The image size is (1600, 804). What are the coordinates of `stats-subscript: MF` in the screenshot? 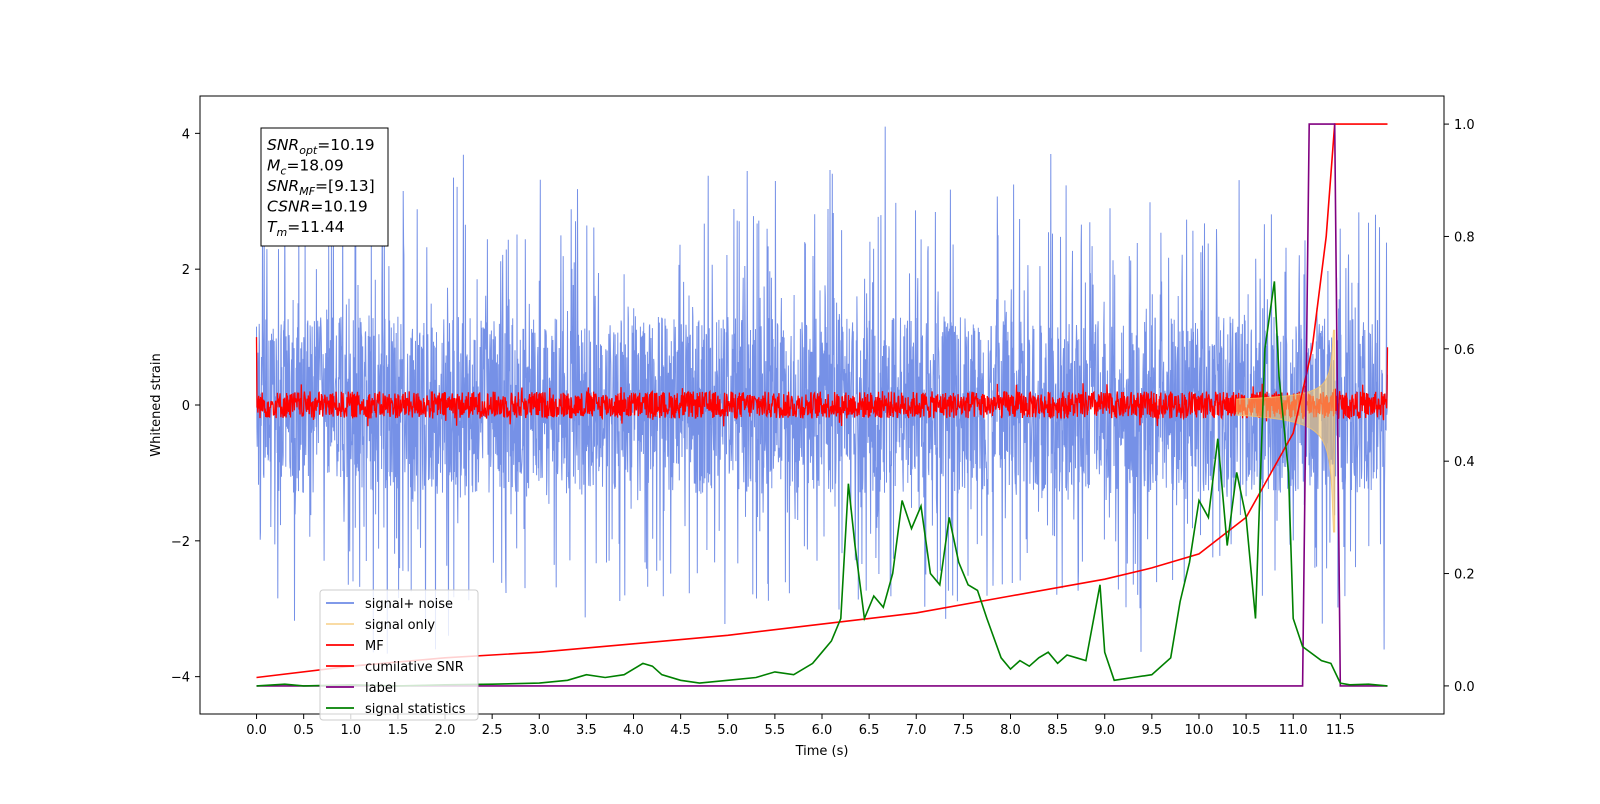 It's located at (307, 191).